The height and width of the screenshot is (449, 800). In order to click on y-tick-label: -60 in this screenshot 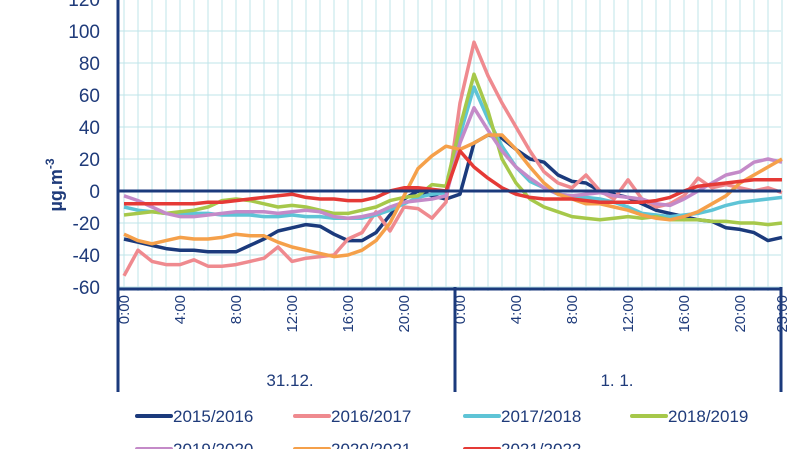, I will do `click(86, 288)`.